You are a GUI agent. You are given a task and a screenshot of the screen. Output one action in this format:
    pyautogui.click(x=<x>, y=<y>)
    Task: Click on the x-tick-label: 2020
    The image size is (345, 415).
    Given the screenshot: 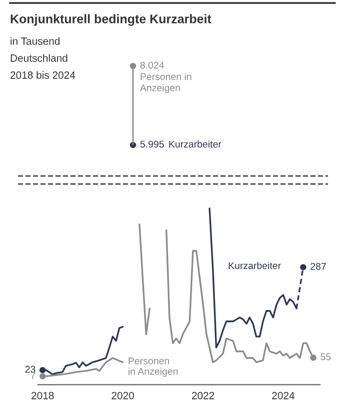 What is the action you would take?
    pyautogui.click(x=123, y=396)
    